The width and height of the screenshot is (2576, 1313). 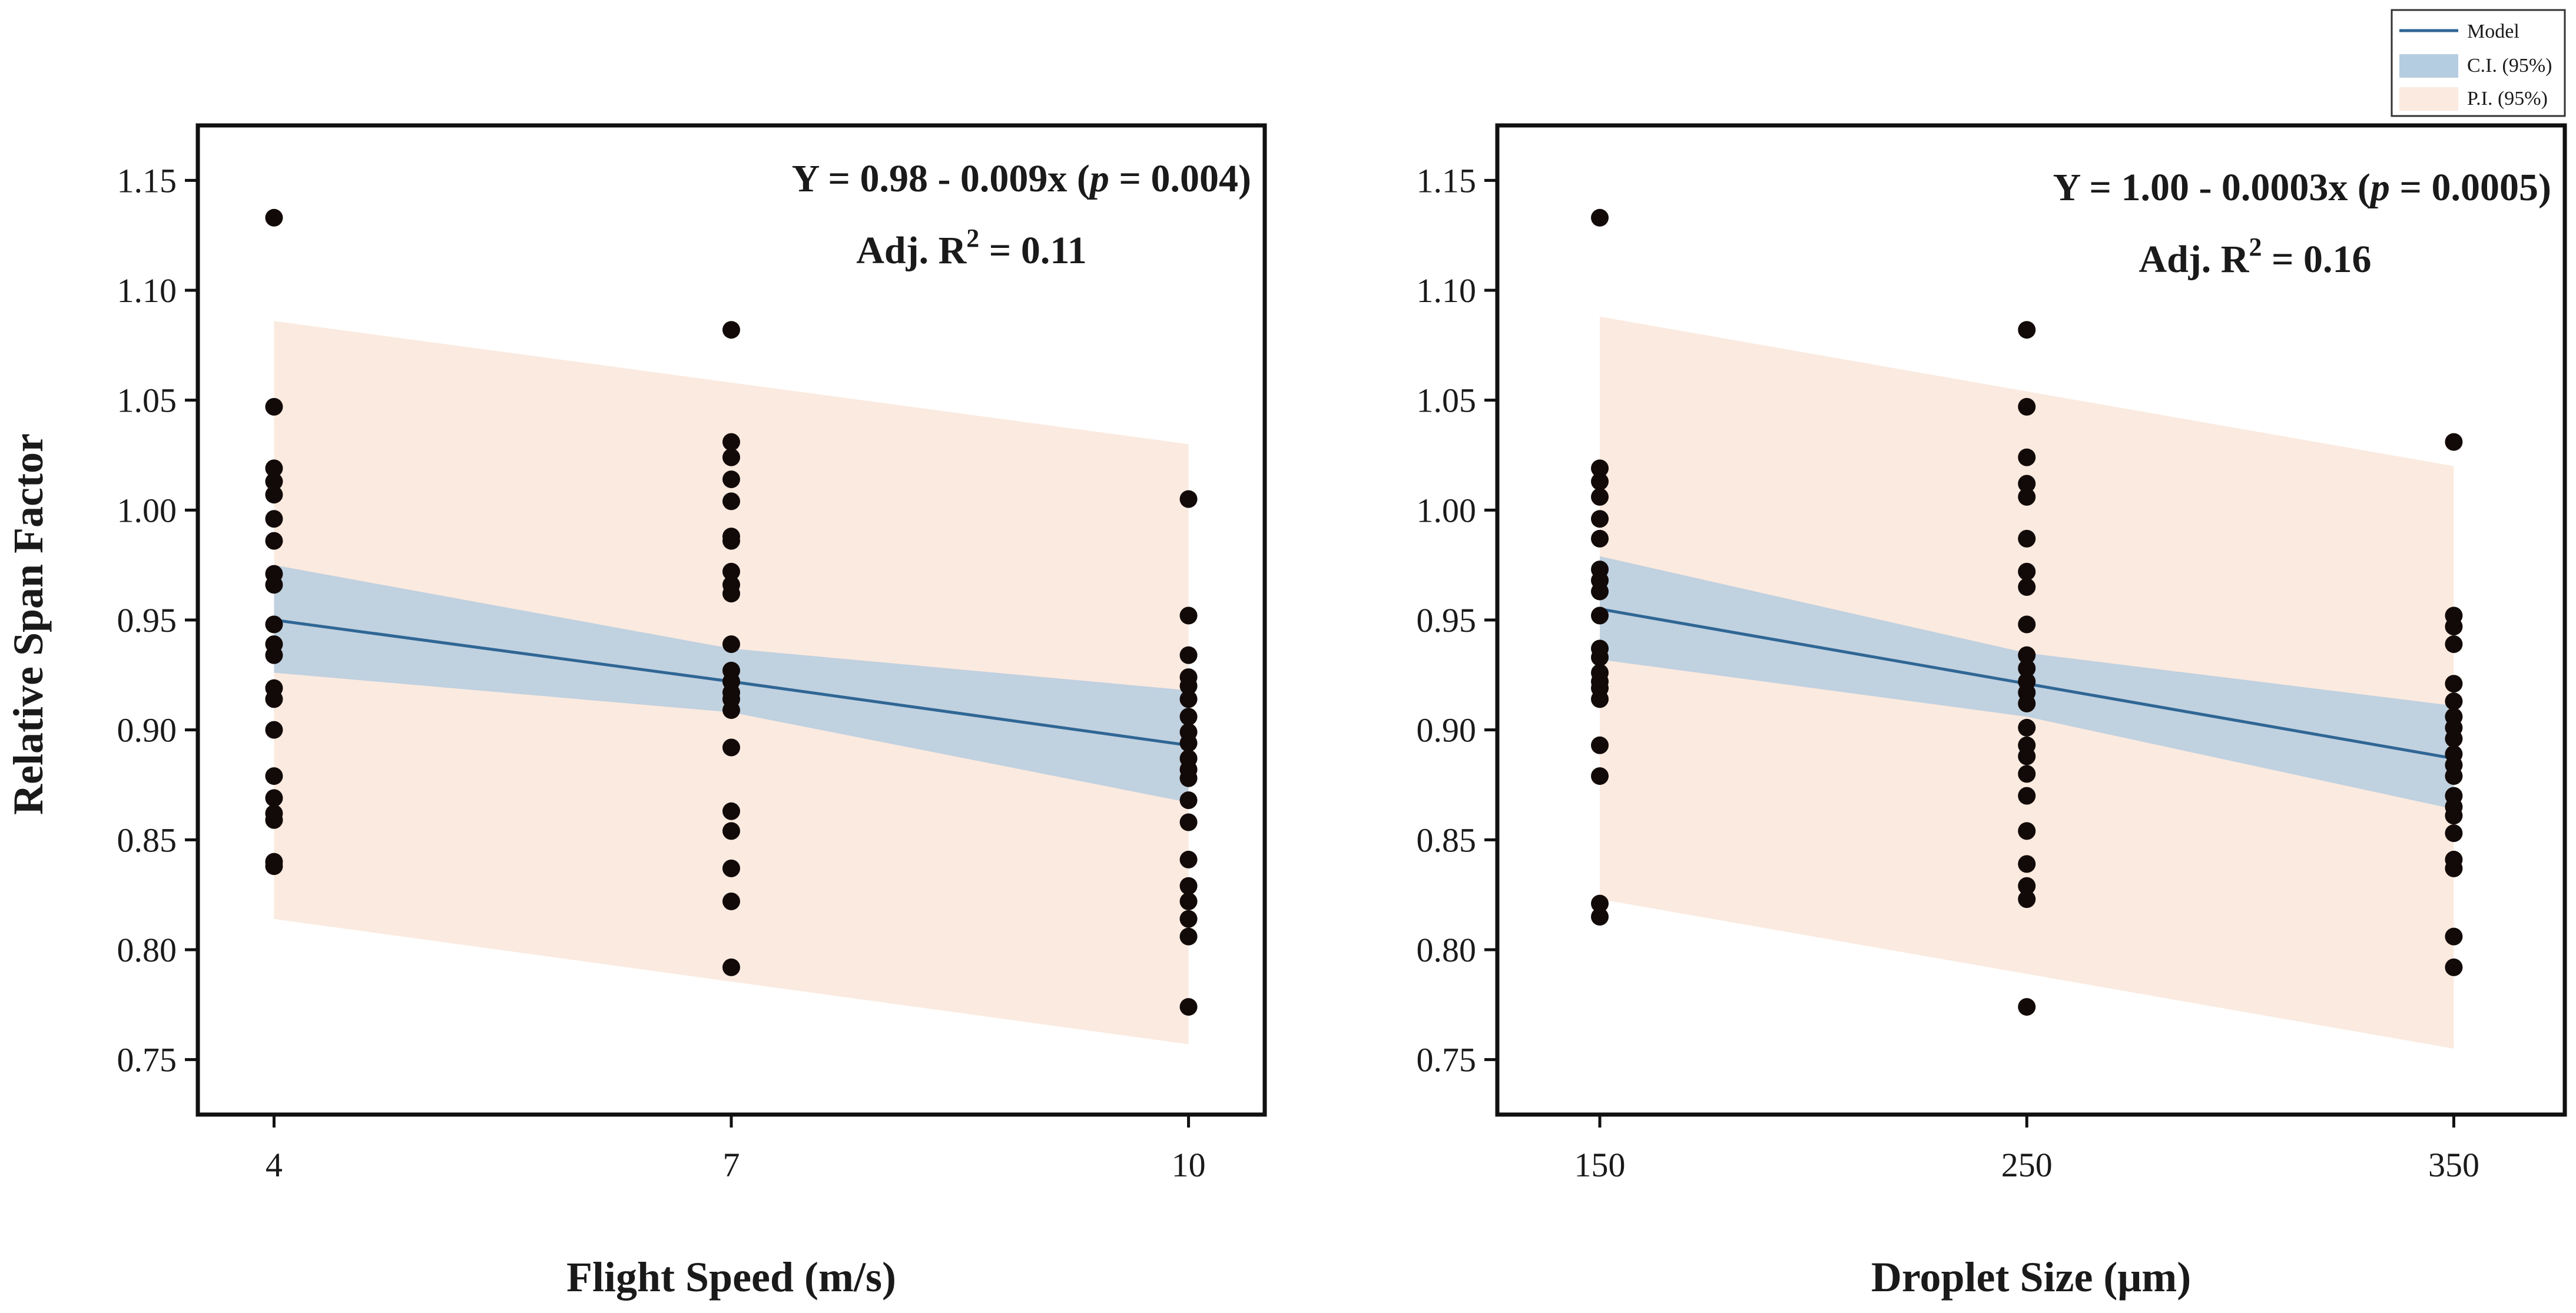 I want to click on legend-ci-label: C.I. (95%), so click(x=2510, y=66).